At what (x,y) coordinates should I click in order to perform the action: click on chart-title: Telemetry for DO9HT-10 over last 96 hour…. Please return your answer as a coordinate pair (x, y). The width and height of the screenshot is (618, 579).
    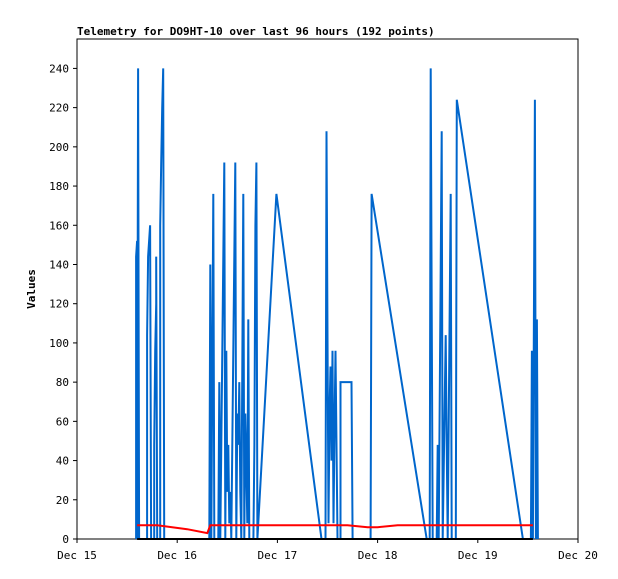
    Looking at the image, I should click on (256, 31).